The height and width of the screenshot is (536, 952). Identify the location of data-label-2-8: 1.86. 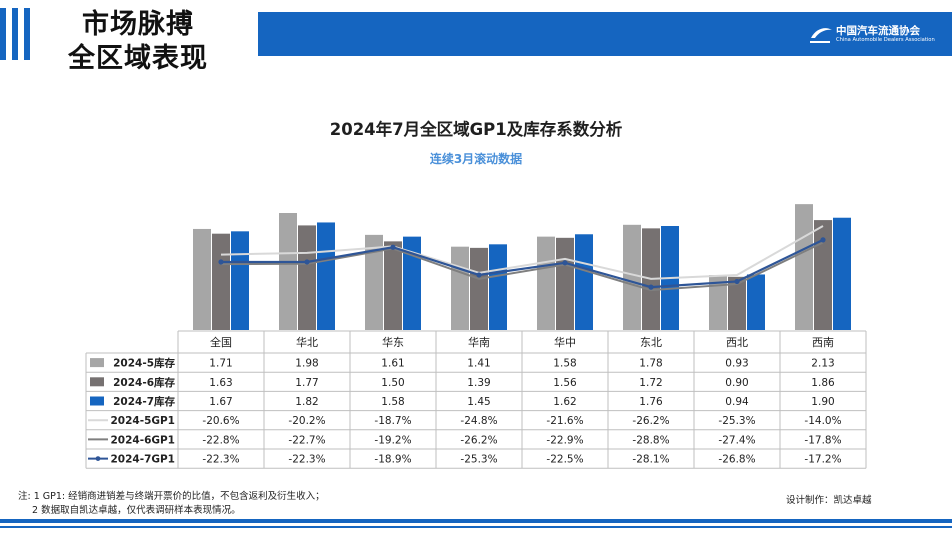
(823, 383).